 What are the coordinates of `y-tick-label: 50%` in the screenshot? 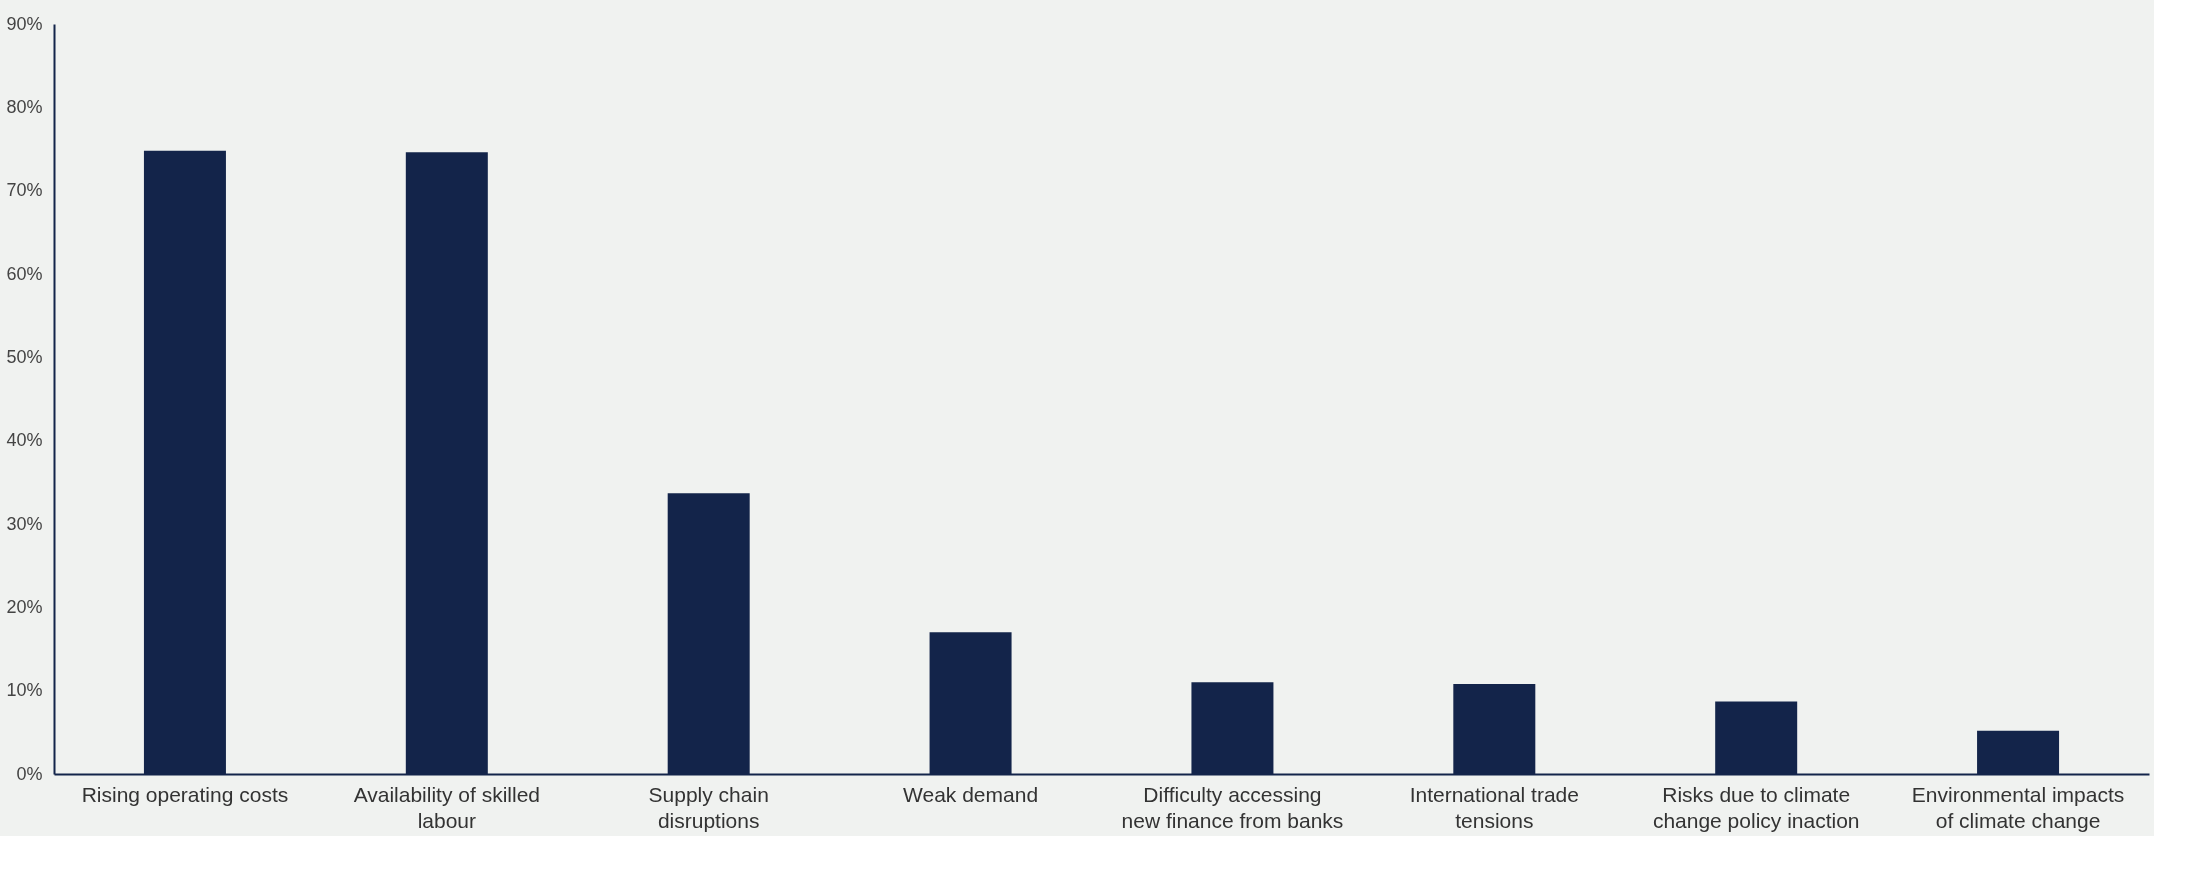 It's located at (24, 356).